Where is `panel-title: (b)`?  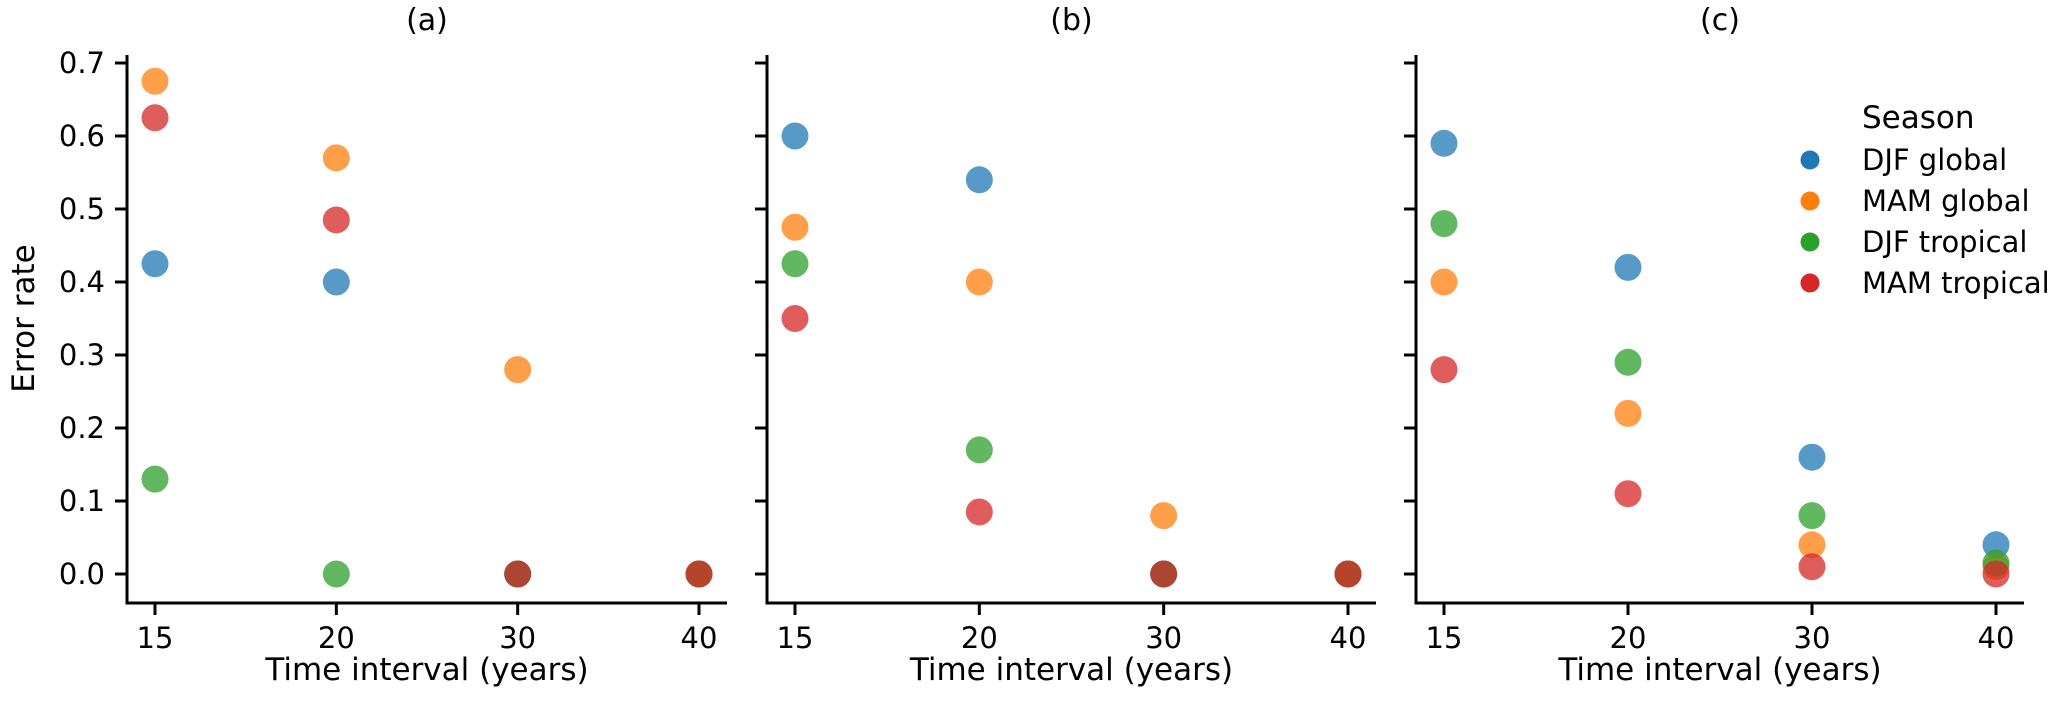 panel-title: (b) is located at coordinates (1071, 20).